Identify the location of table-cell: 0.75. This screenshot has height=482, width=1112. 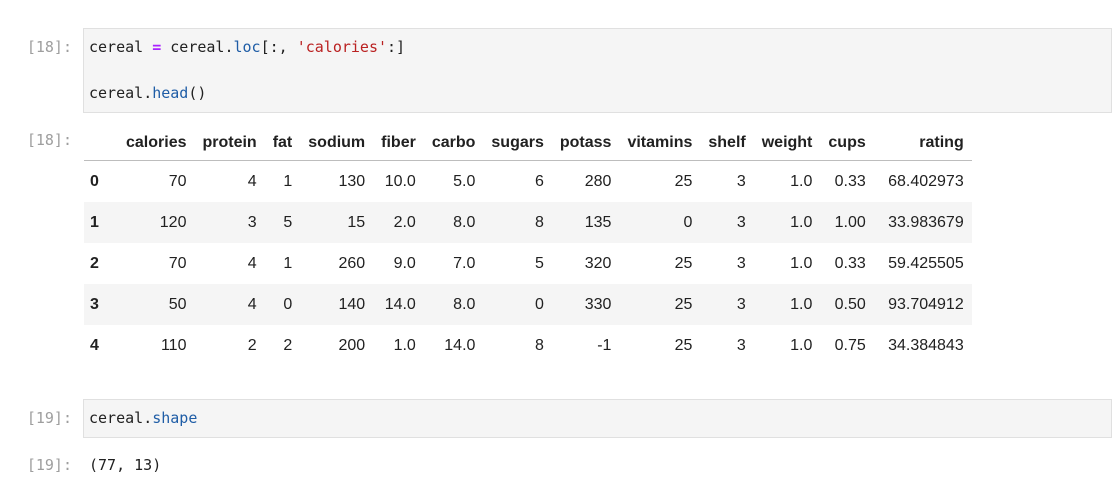
(850, 345).